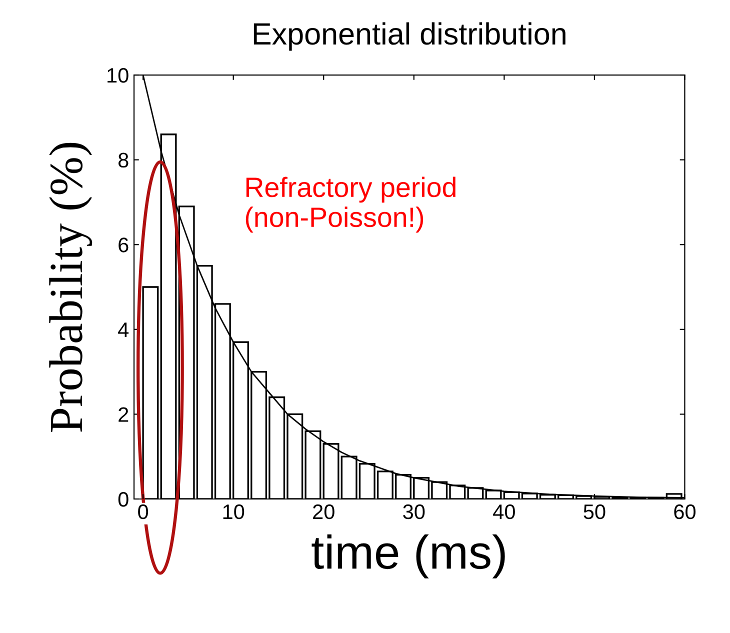  I want to click on y-tick-label: 4, so click(123, 329).